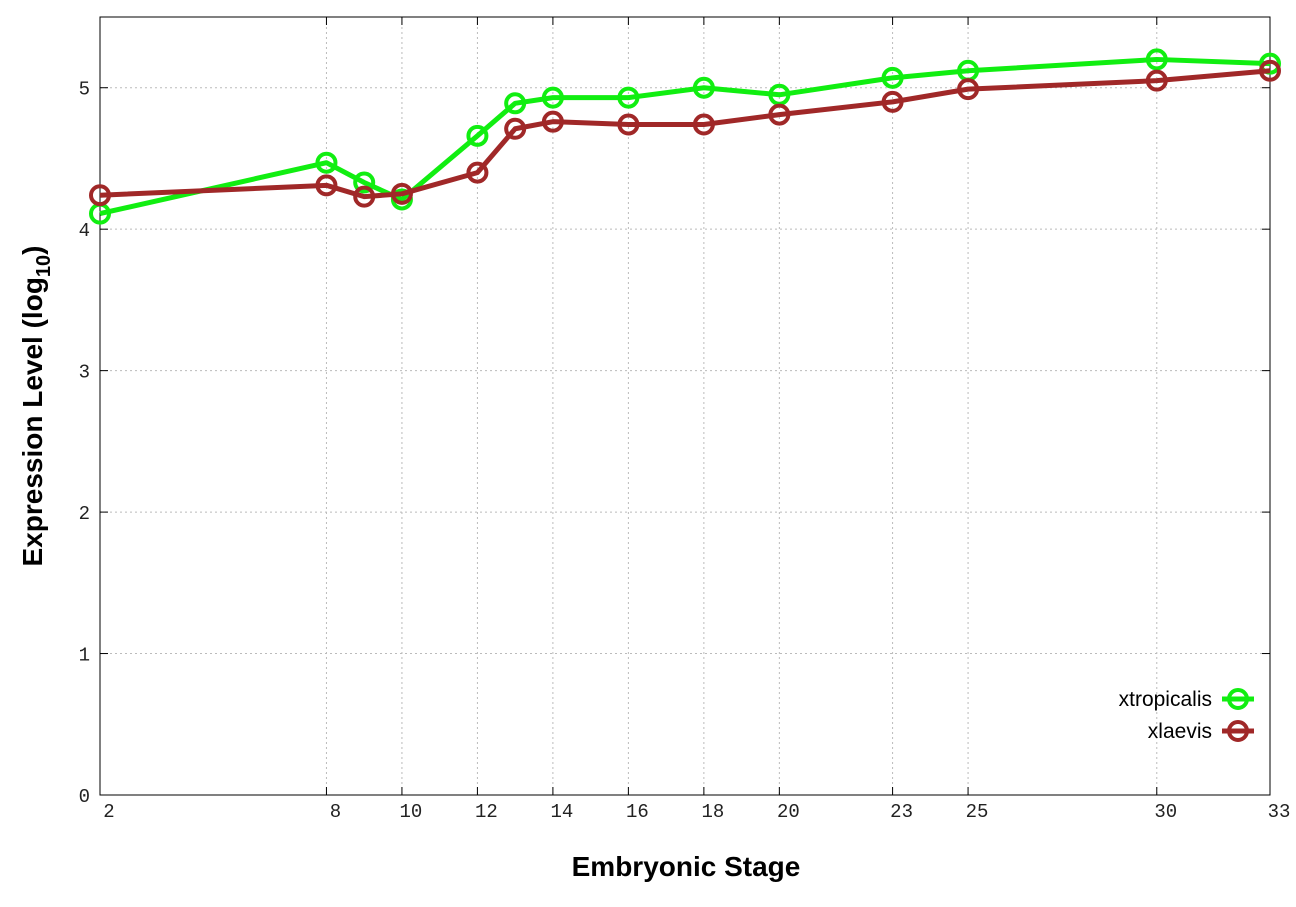 The height and width of the screenshot is (907, 1296). Describe the element at coordinates (411, 812) in the screenshot. I see `x-tick-label: 10` at that location.